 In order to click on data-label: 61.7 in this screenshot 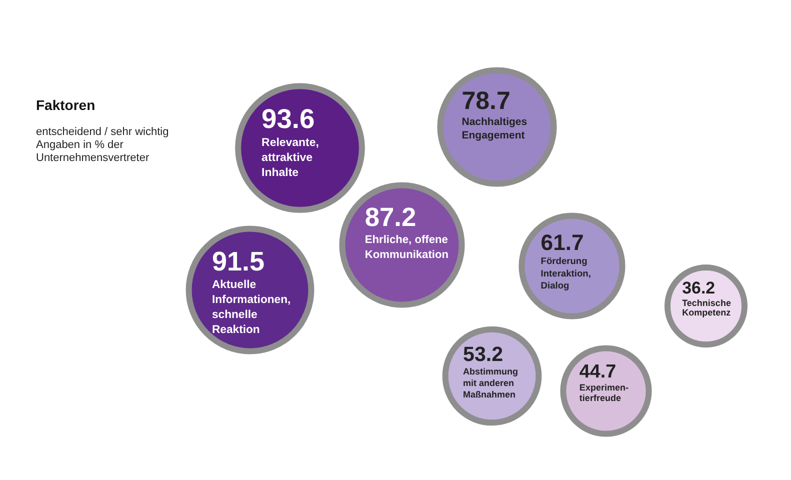, I will do `click(562, 242)`.